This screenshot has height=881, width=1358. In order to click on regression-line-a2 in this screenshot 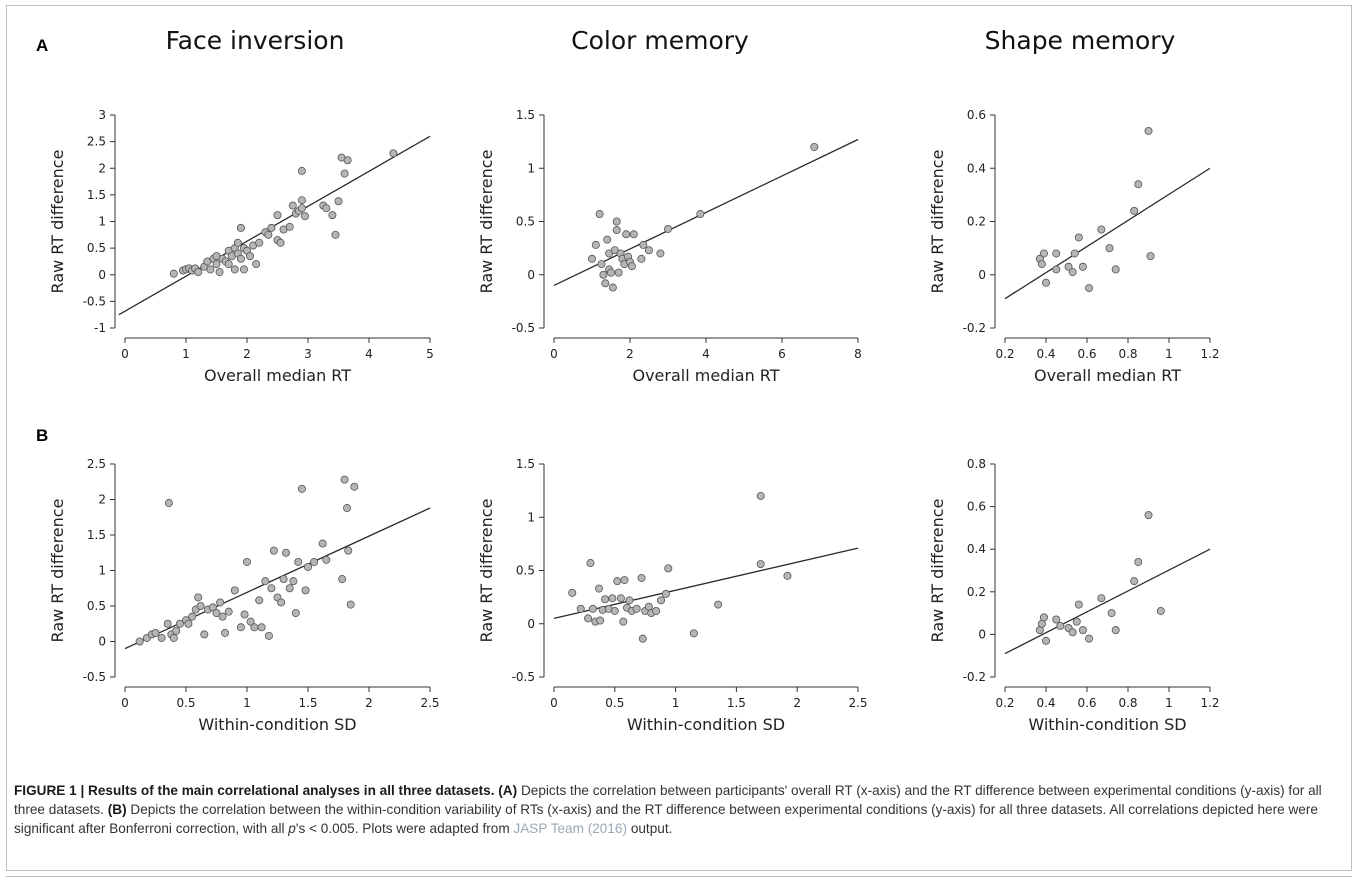, I will do `click(706, 212)`.